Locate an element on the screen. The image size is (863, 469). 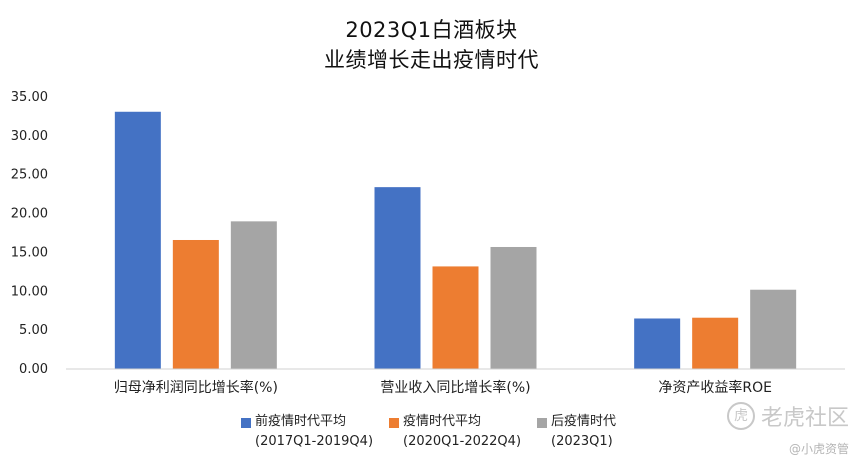
y-tick-label: 15.00 is located at coordinates (29, 252).